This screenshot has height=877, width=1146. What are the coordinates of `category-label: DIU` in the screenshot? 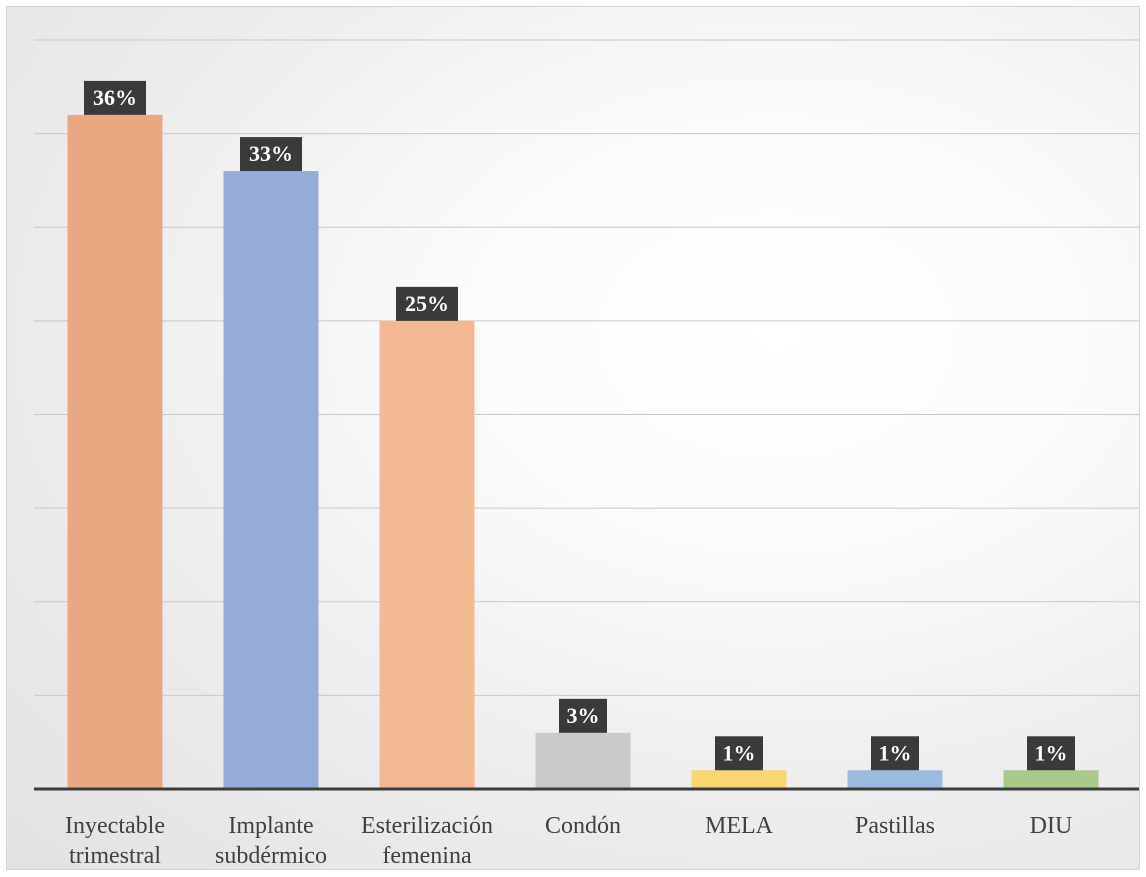 It's located at (1051, 826).